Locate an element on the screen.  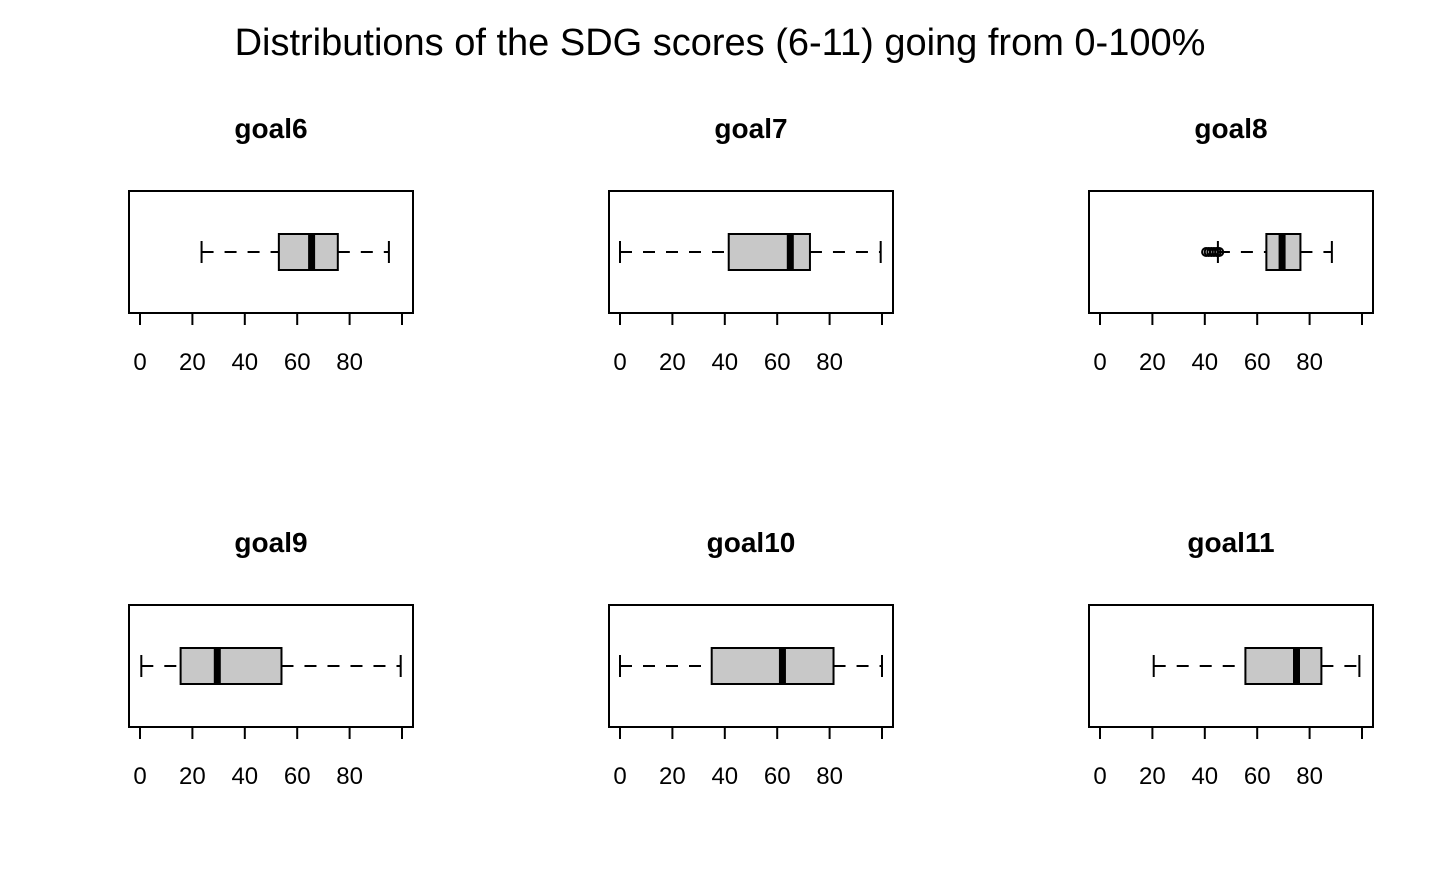
goal7-box is located at coordinates (769, 252).